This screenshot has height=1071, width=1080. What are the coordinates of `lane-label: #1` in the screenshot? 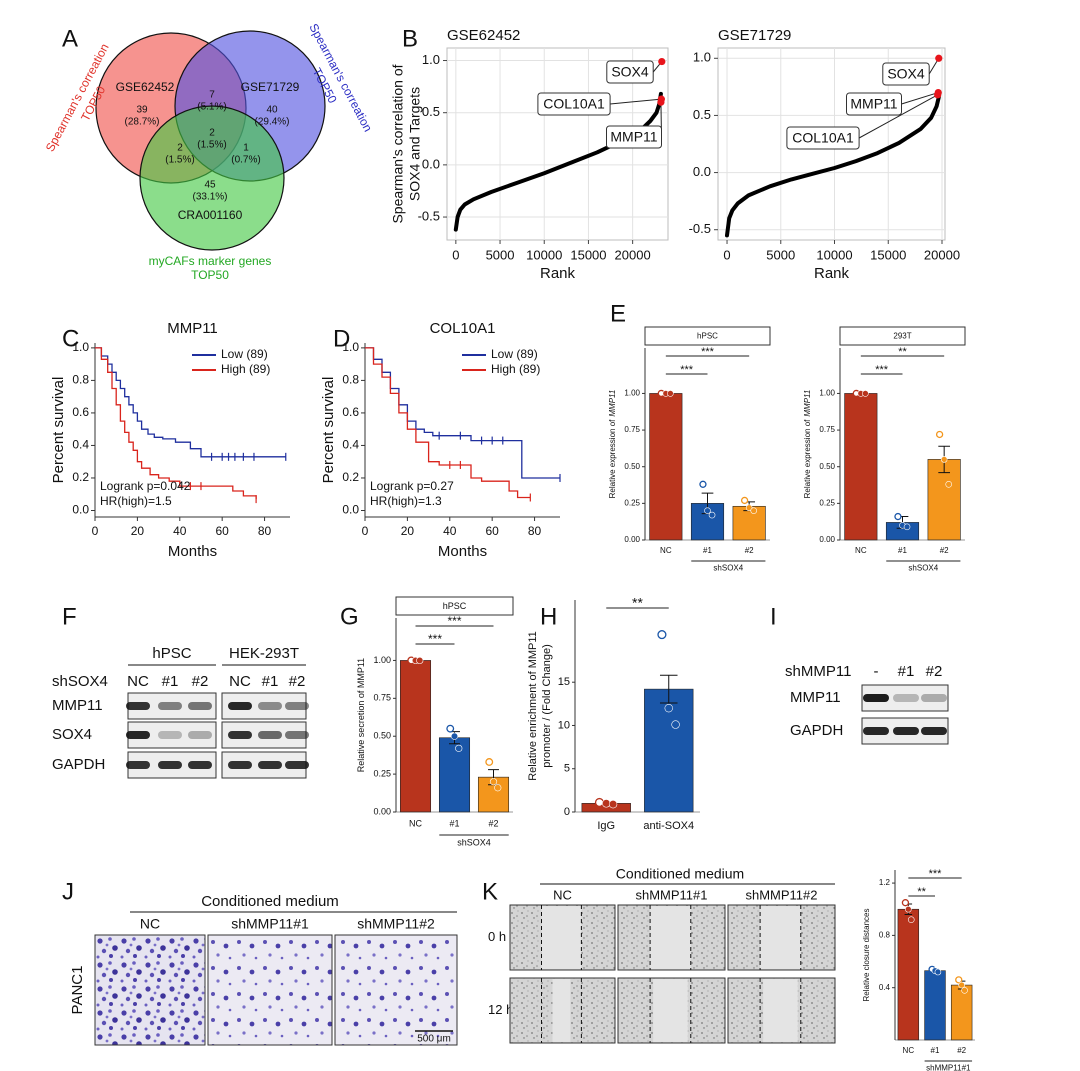 It's located at (906, 671).